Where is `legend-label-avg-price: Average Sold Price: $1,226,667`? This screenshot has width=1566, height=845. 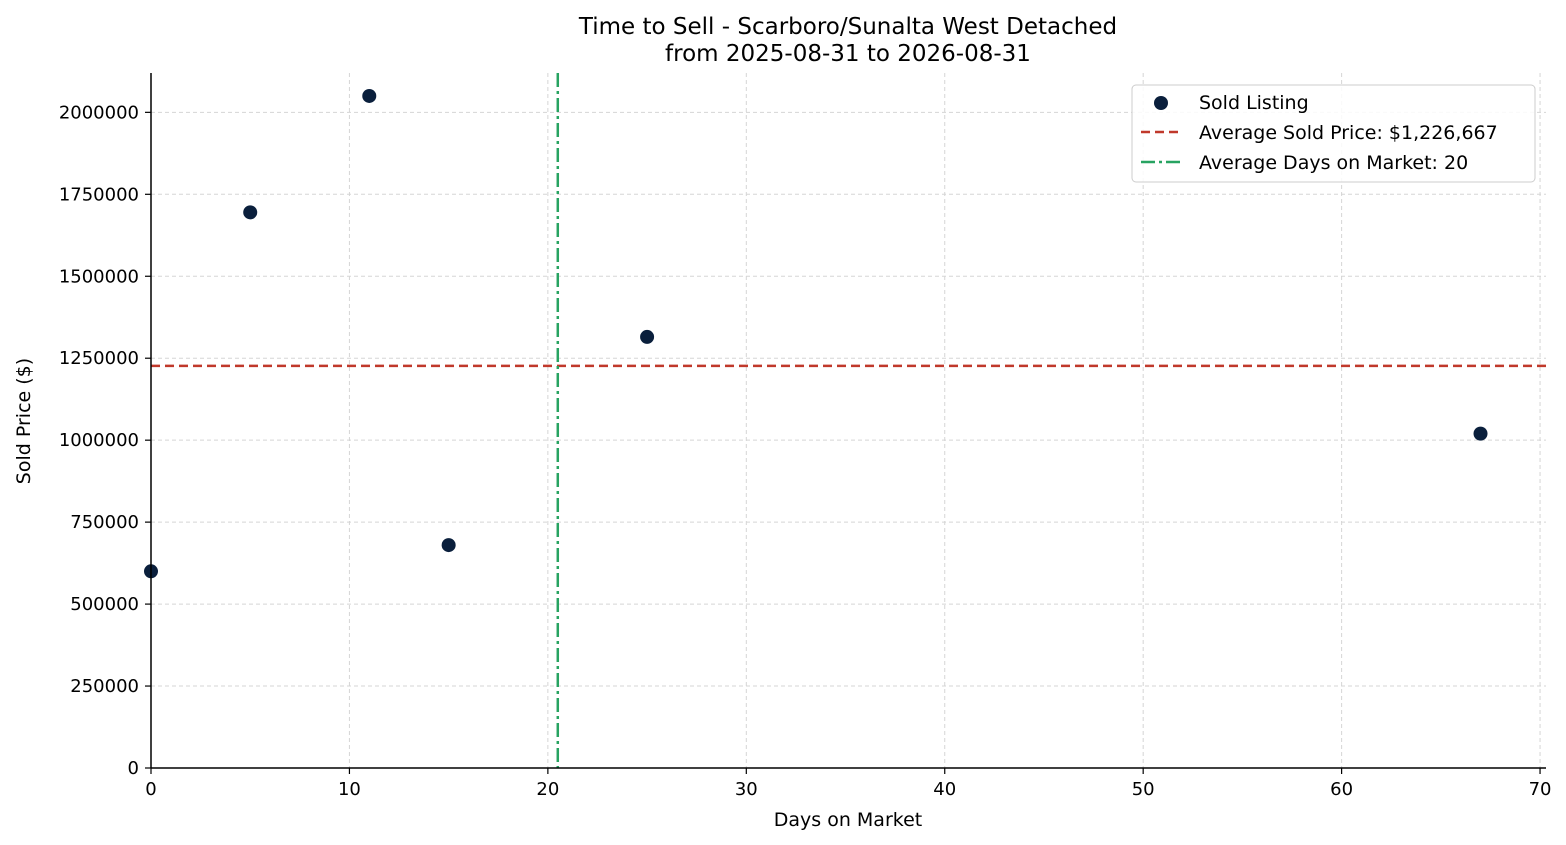
legend-label-avg-price: Average Sold Price: $1,226,667 is located at coordinates (1348, 133).